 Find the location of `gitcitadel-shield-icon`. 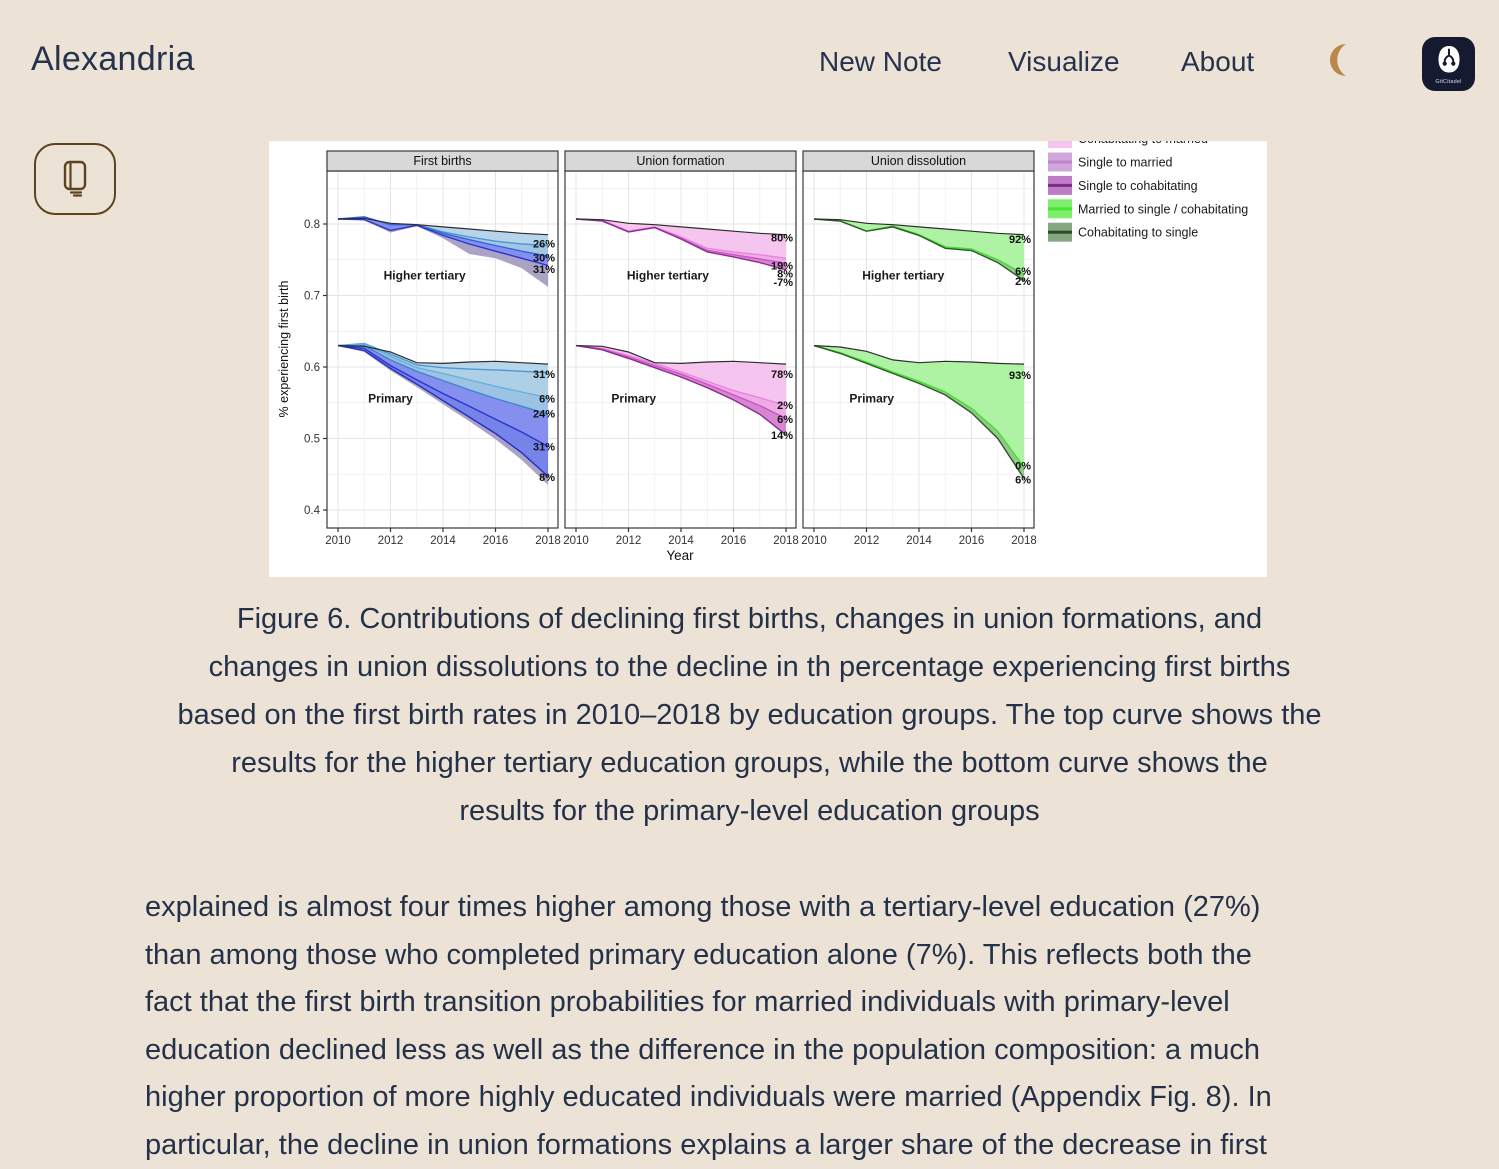

gitcitadel-shield-icon is located at coordinates (1449, 61).